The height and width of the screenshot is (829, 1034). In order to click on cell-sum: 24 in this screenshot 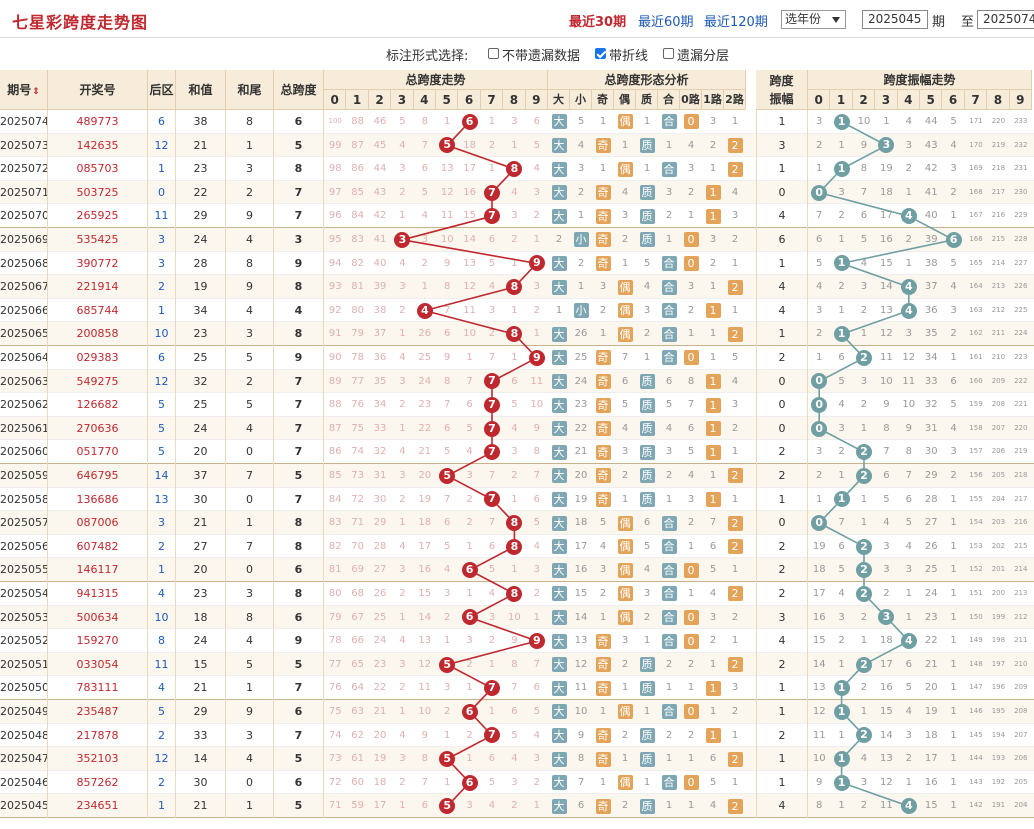, I will do `click(201, 240)`.